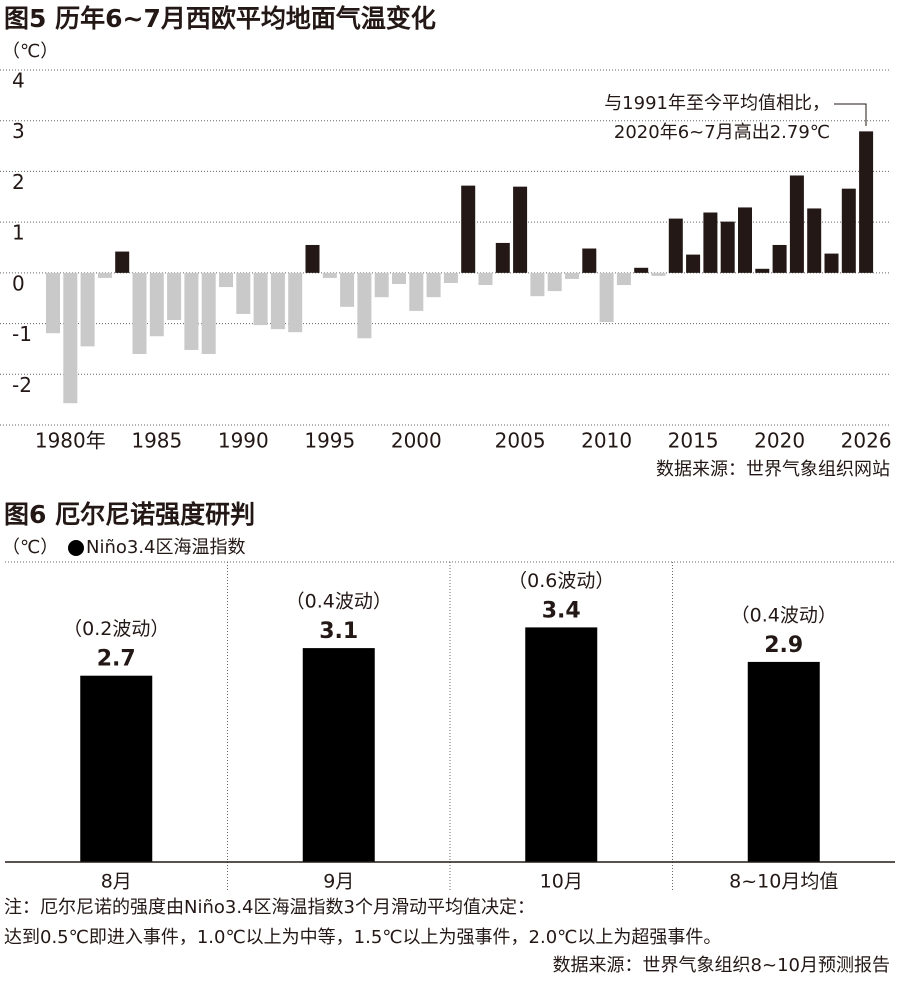  I want to click on x-tick-label: 1980年, so click(70, 441).